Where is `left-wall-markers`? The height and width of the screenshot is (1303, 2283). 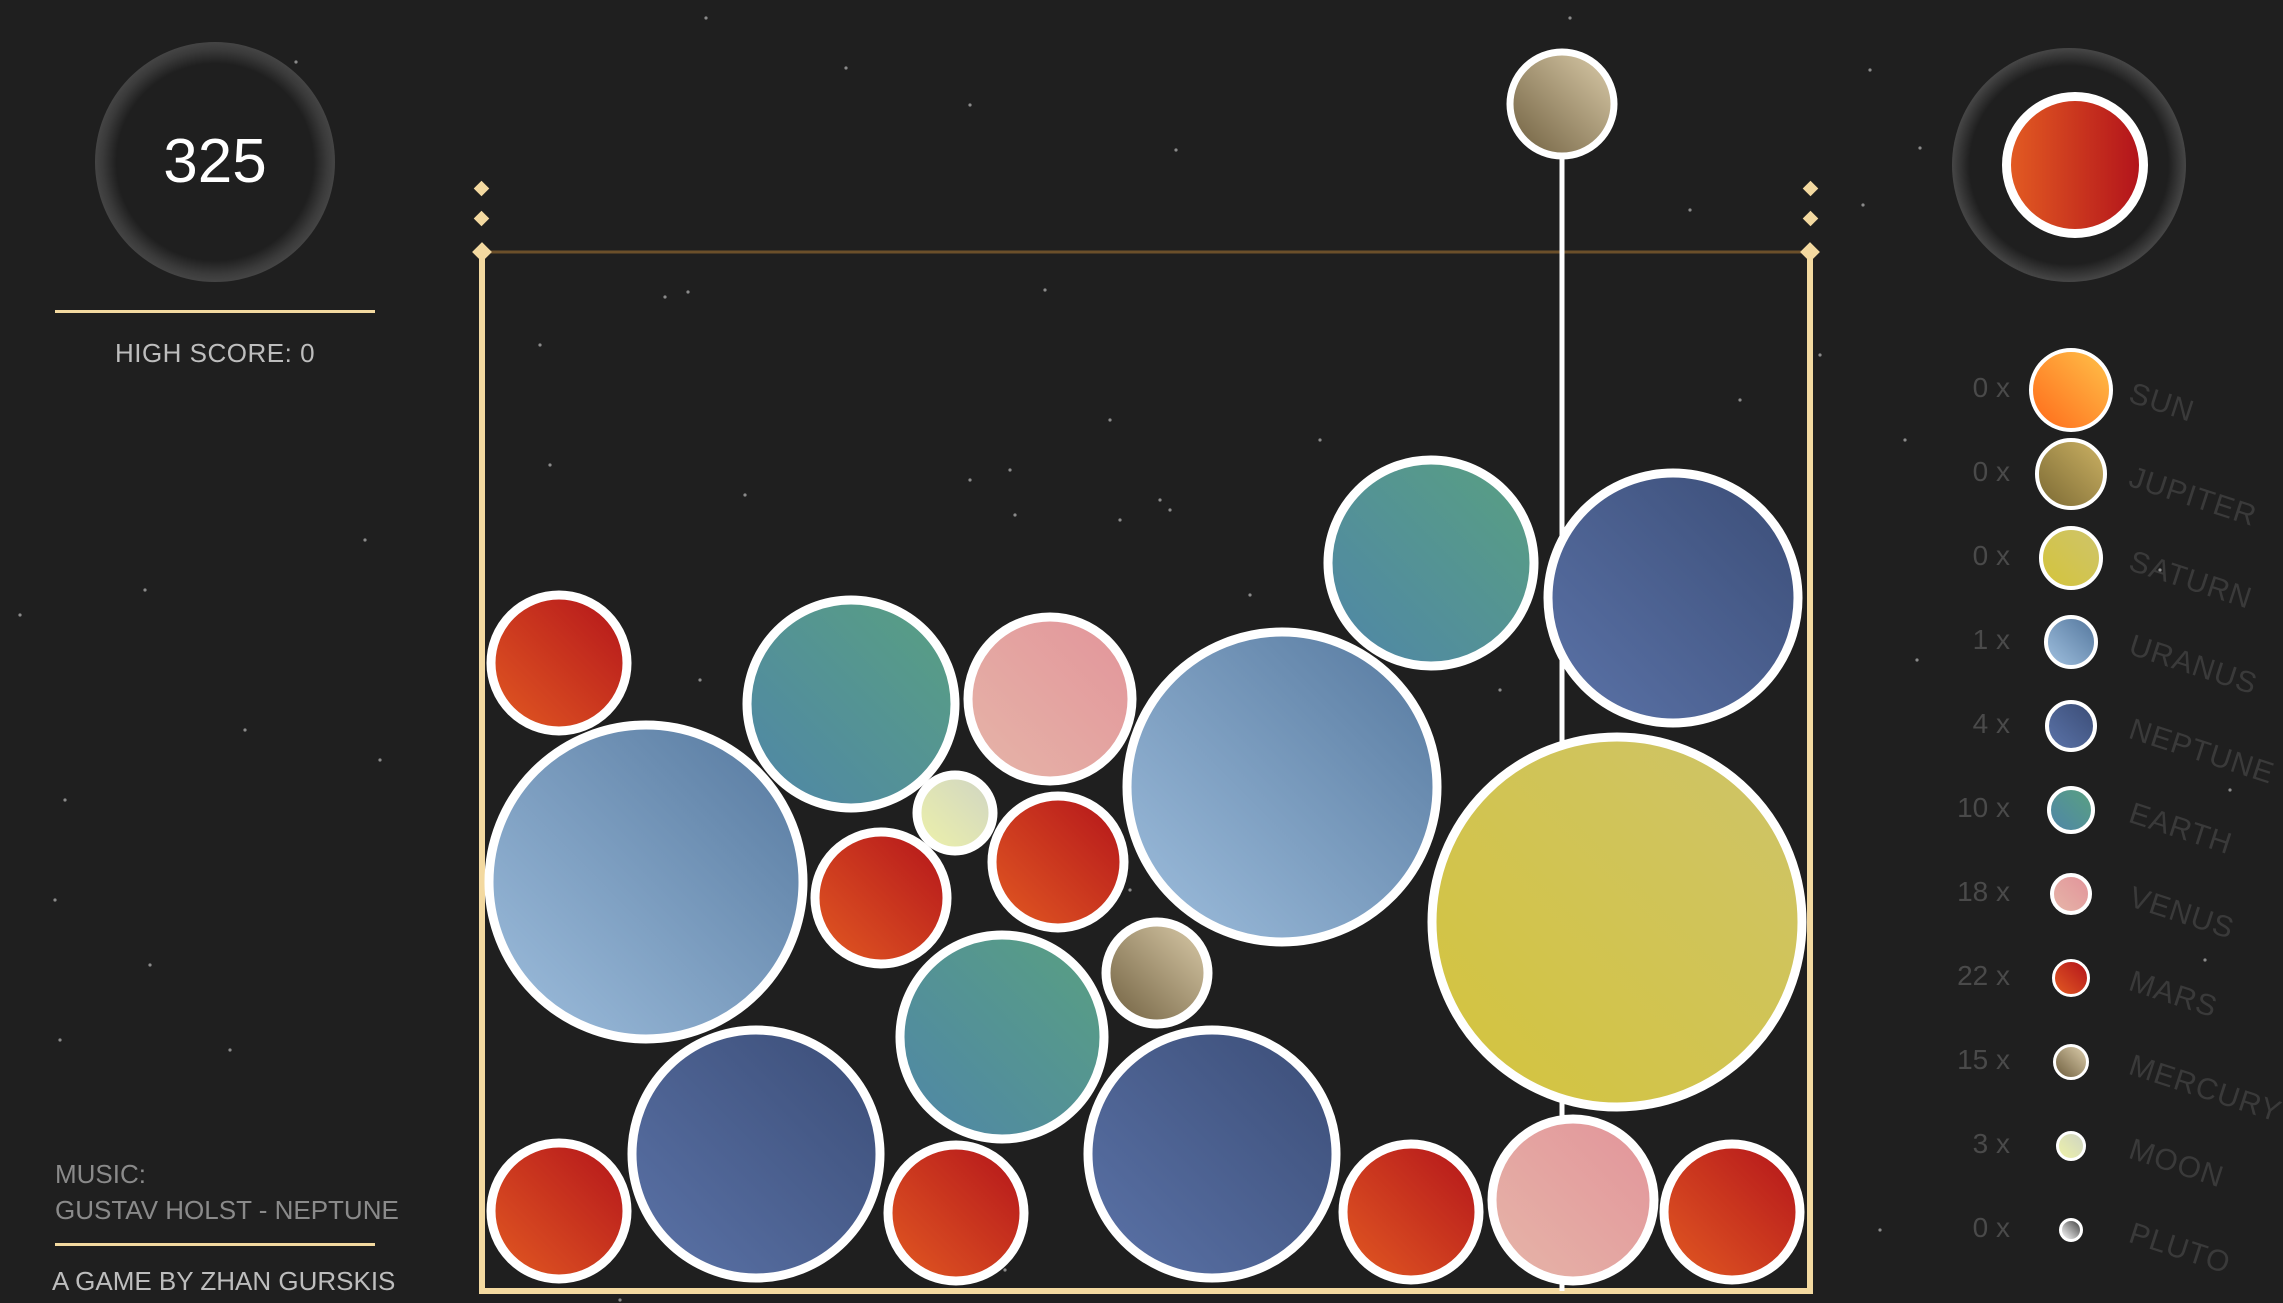
left-wall-markers is located at coordinates (482, 221).